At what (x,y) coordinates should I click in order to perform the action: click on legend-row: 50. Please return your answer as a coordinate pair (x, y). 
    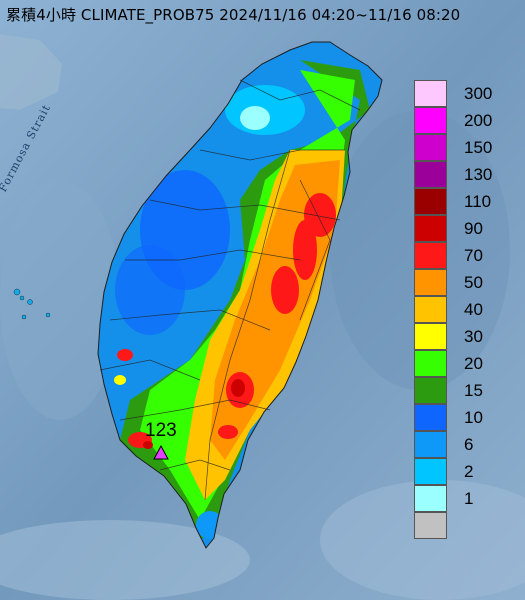
    Looking at the image, I should click on (466, 282).